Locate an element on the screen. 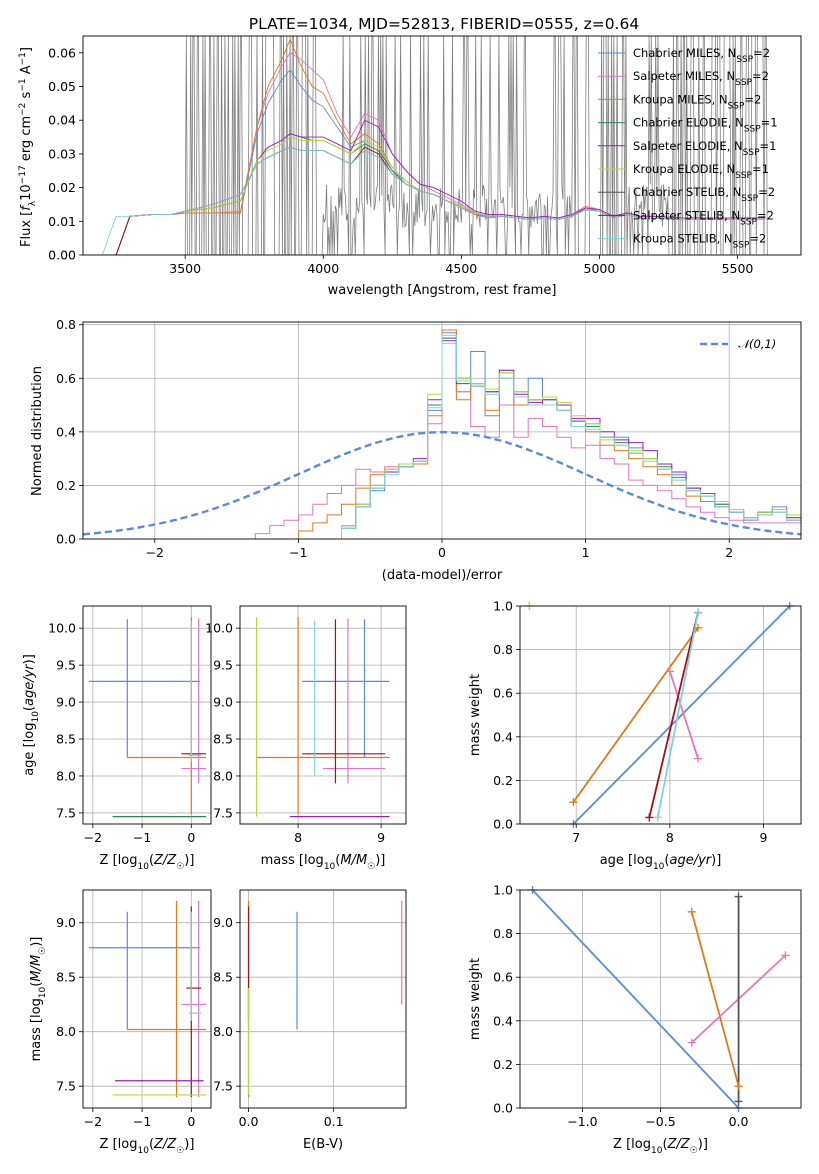 This screenshot has height=1174, width=819. y-tick-label: 0.8 is located at coordinates (66, 324).